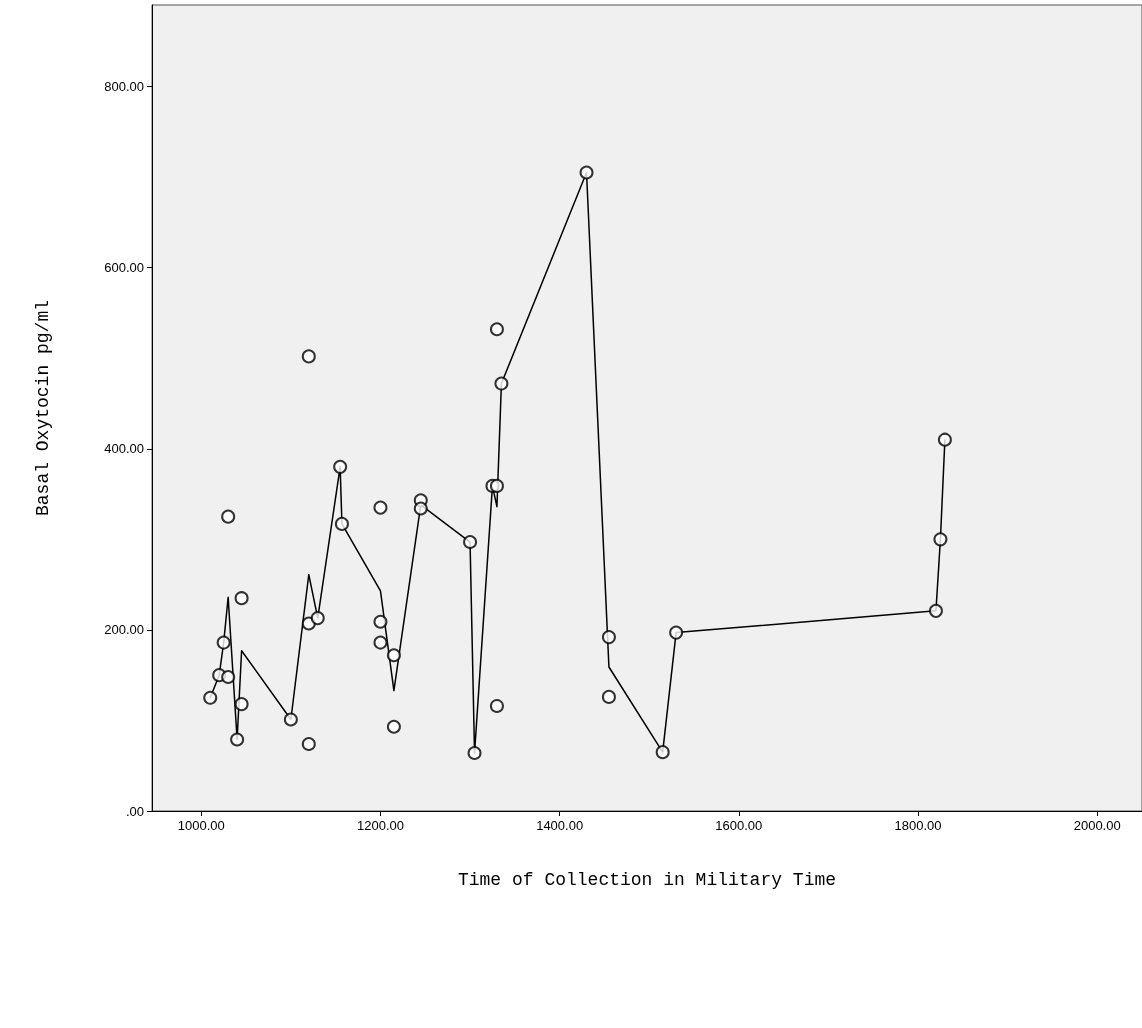 This screenshot has height=1028, width=1142. What do you see at coordinates (739, 825) in the screenshot?
I see `x-tick-label: 1600.00` at bounding box center [739, 825].